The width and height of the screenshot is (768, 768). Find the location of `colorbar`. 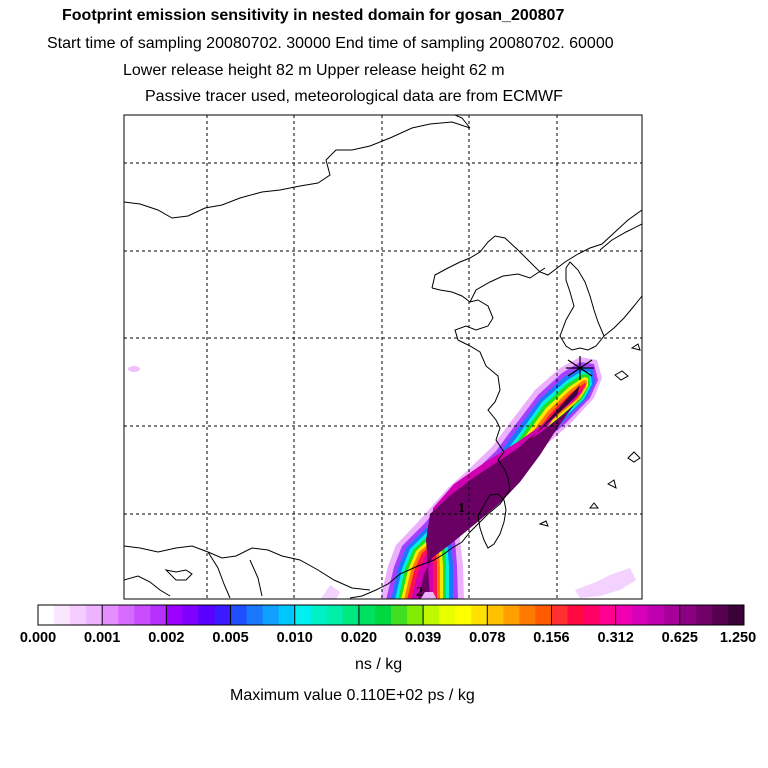

colorbar is located at coordinates (391, 615).